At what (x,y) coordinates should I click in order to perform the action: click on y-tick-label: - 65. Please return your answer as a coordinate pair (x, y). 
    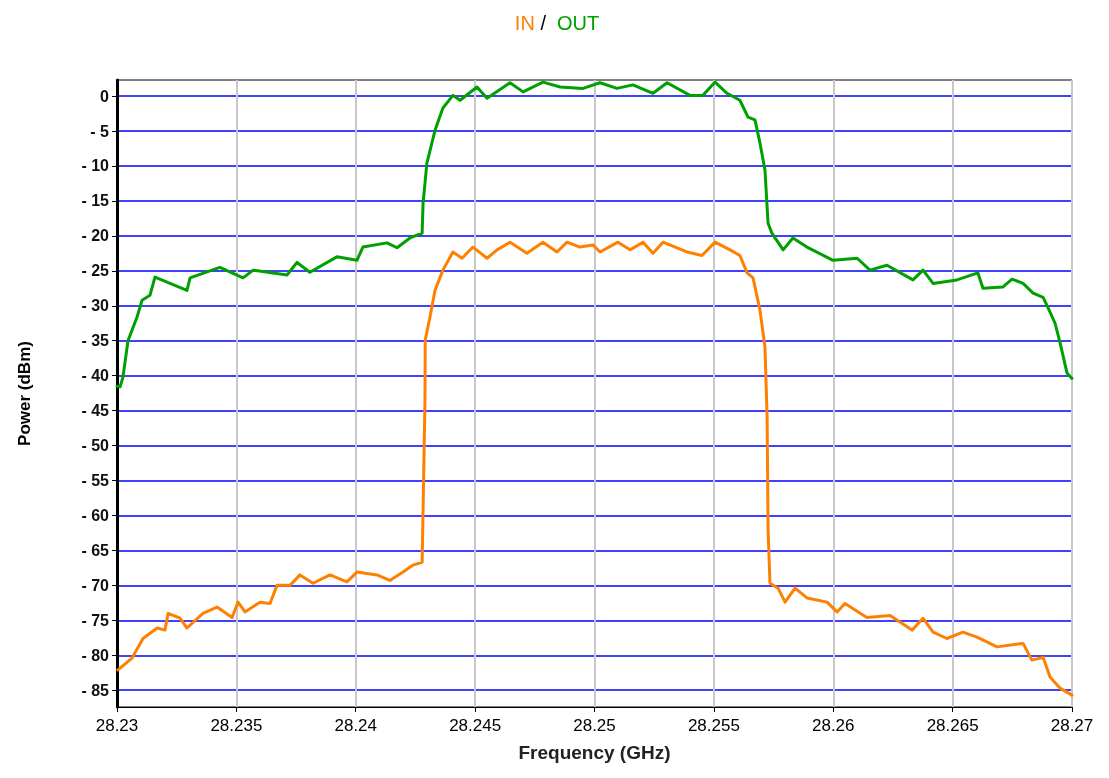
    Looking at the image, I should click on (95, 550).